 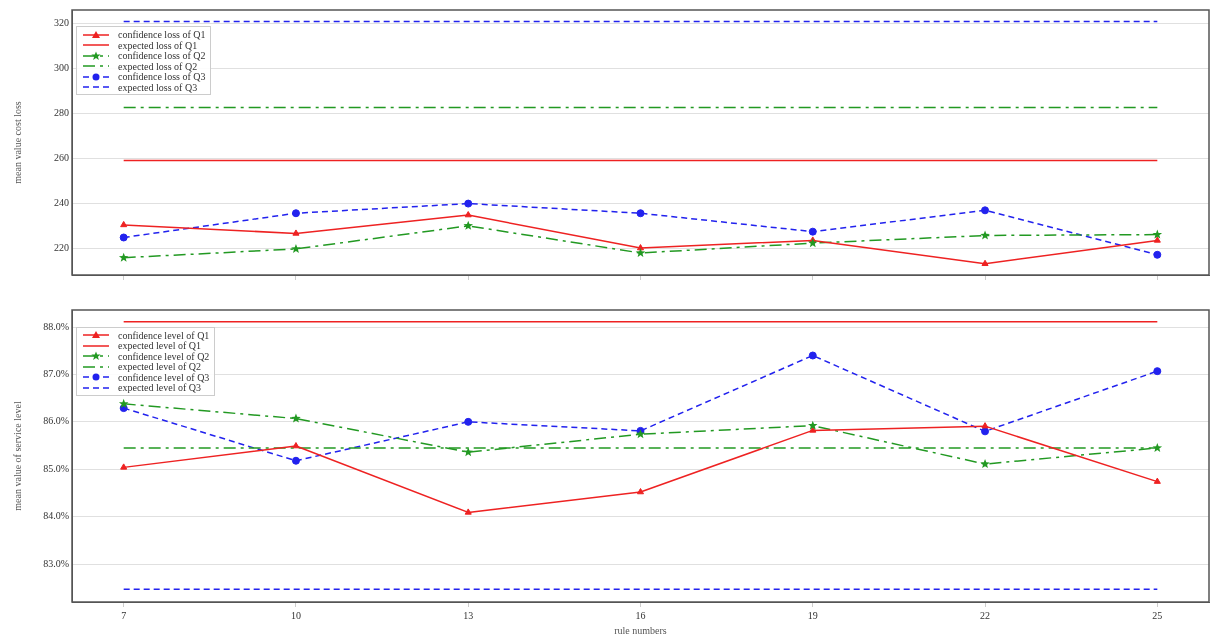 I want to click on x-tick-label: 10, so click(x=295, y=615).